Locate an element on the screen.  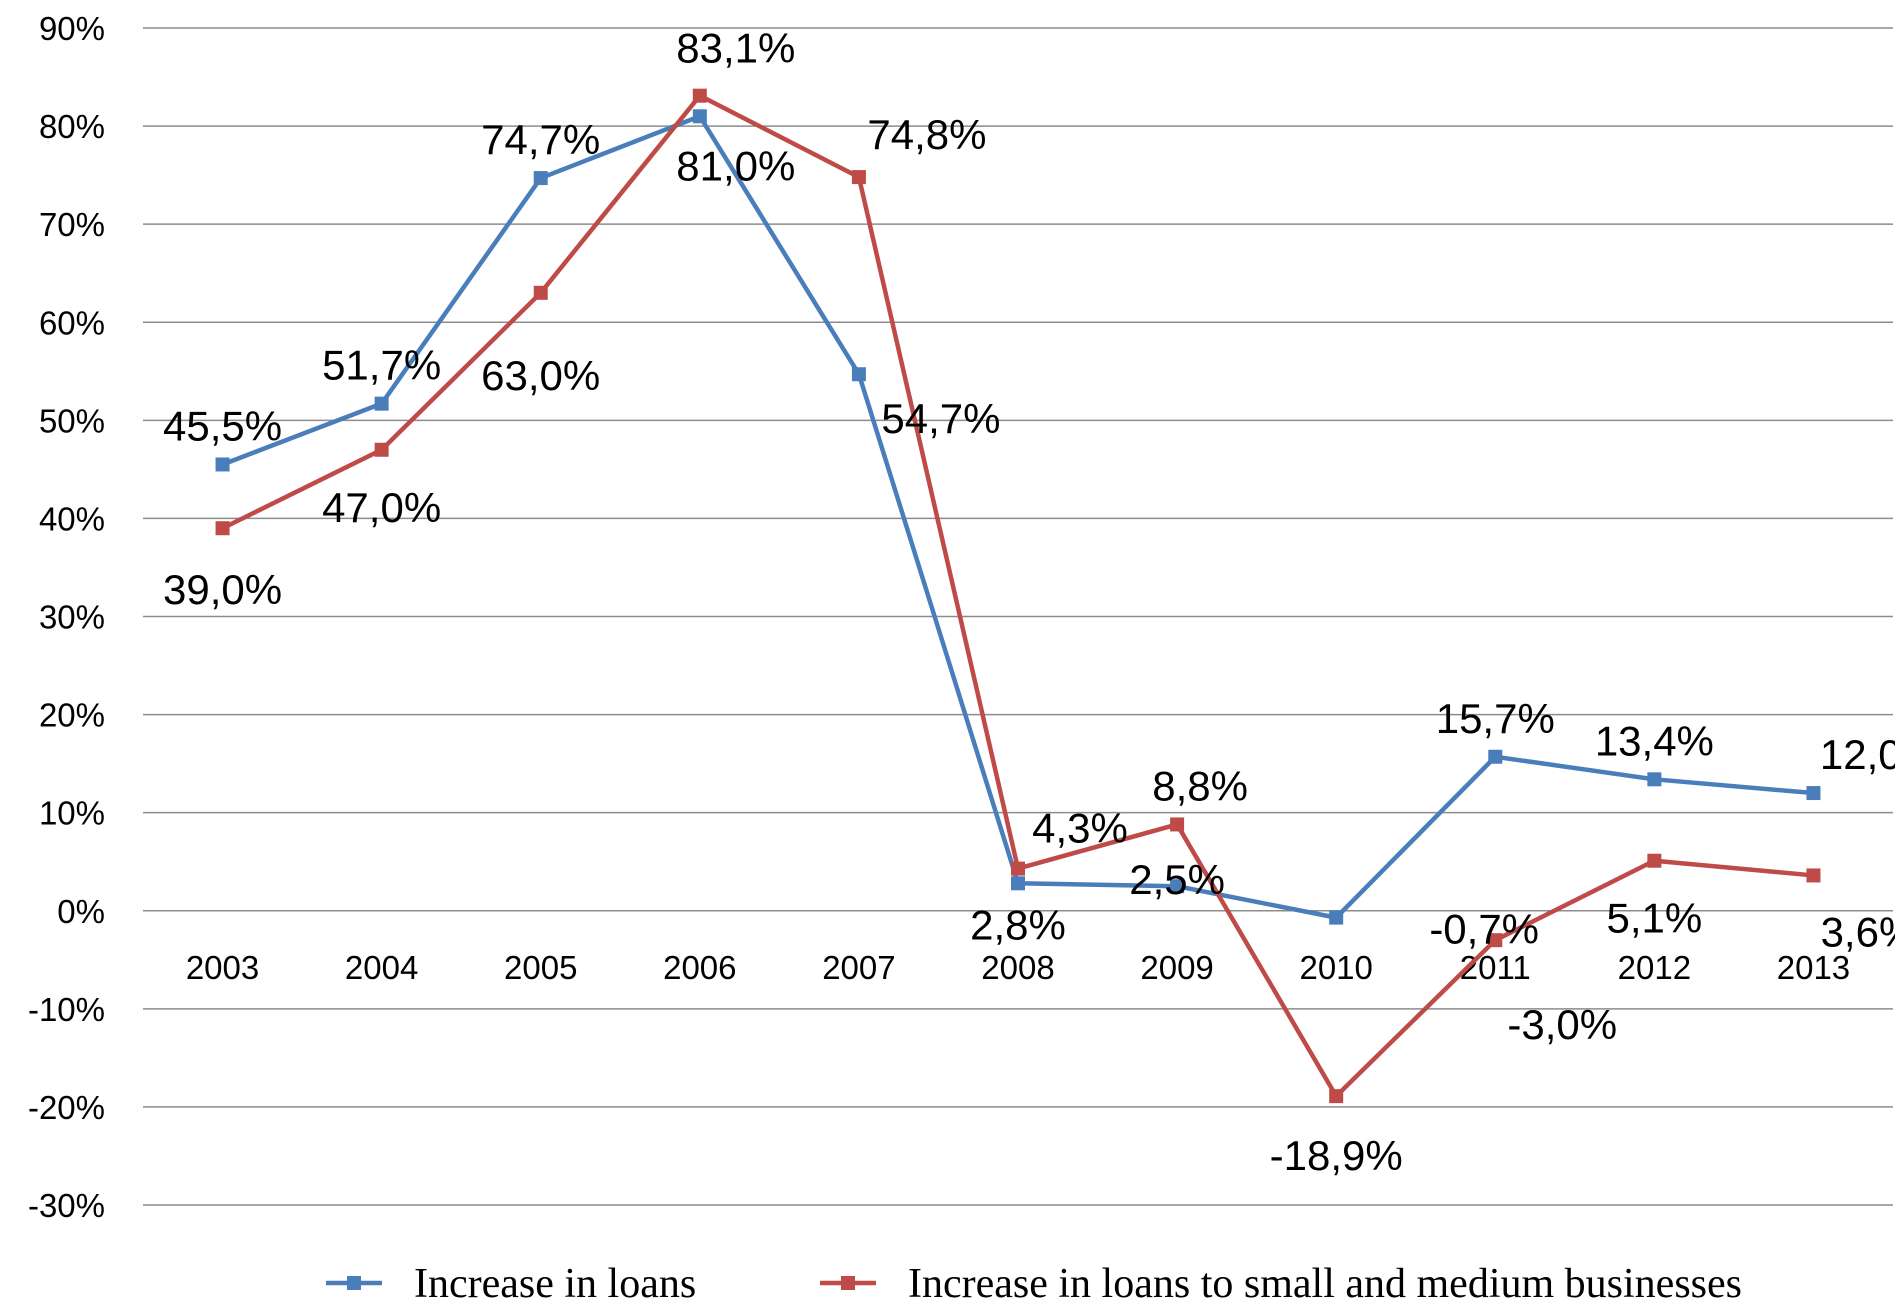
data-label: 63,0% is located at coordinates (540, 375).